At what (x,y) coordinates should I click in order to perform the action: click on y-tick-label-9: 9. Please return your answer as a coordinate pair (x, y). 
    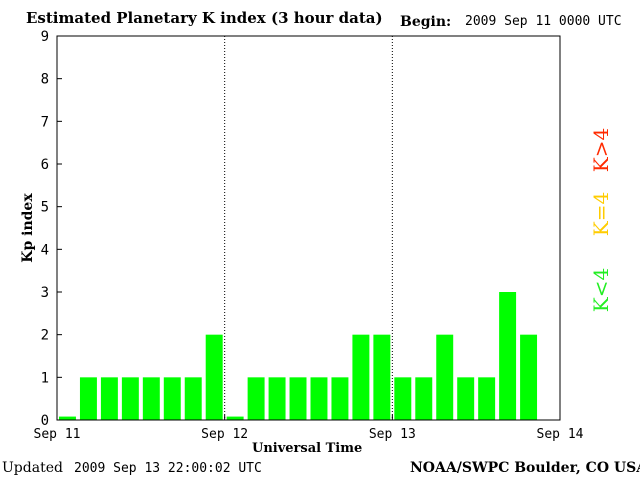
    Looking at the image, I should click on (45, 37).